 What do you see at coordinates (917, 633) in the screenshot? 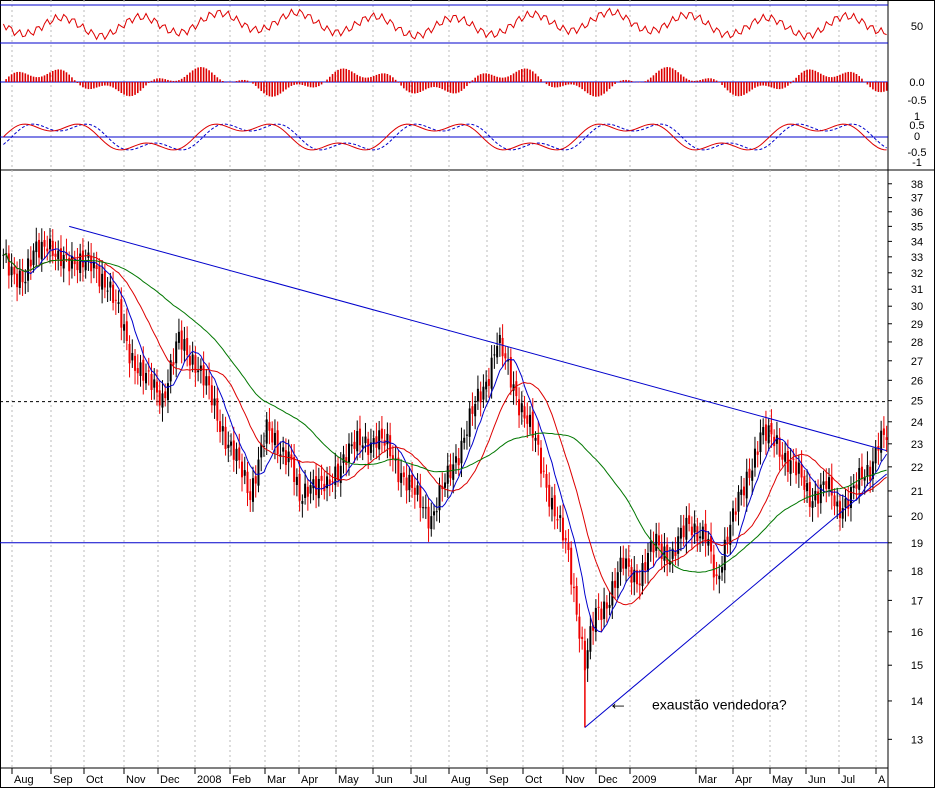
I see `price-tick-label: 16` at bounding box center [917, 633].